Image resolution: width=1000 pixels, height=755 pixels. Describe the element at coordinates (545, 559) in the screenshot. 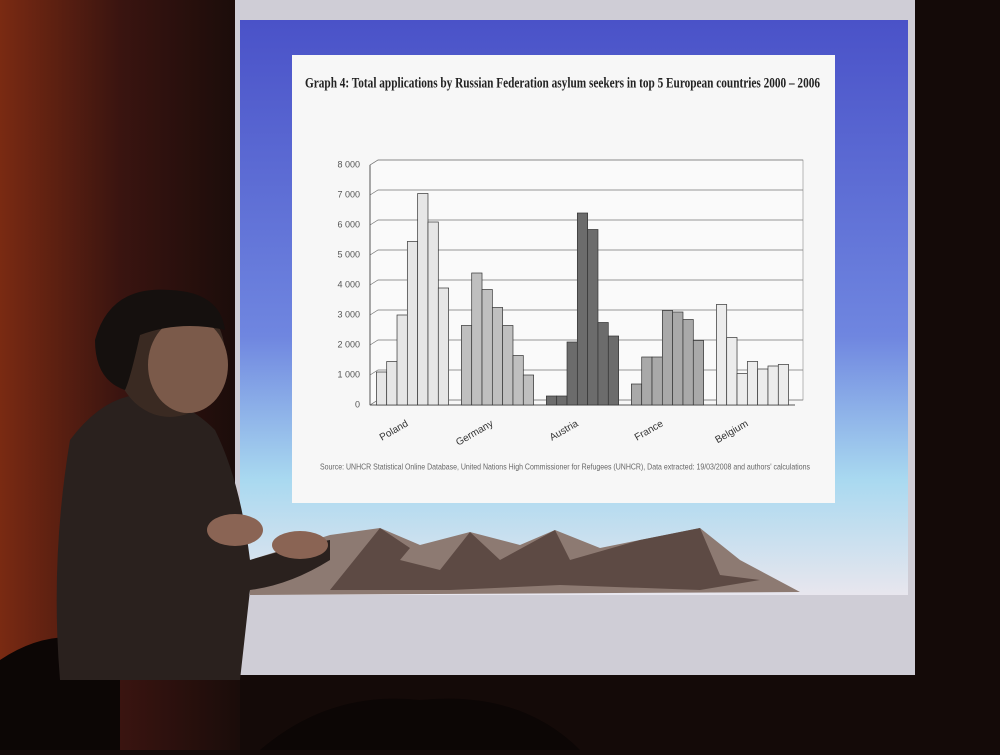

I see `mountain-shadow` at that location.